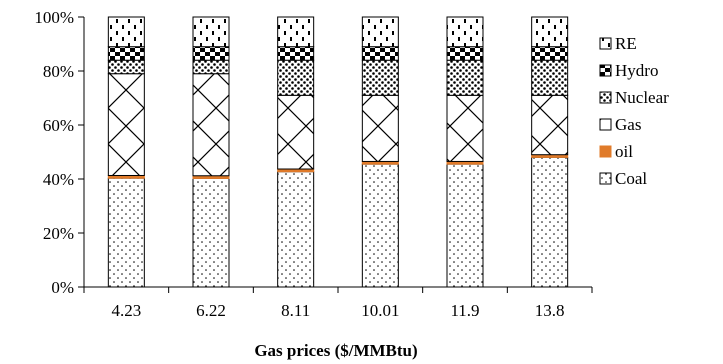 This screenshot has height=364, width=723. I want to click on x-tick-label: 4.23, so click(126, 310).